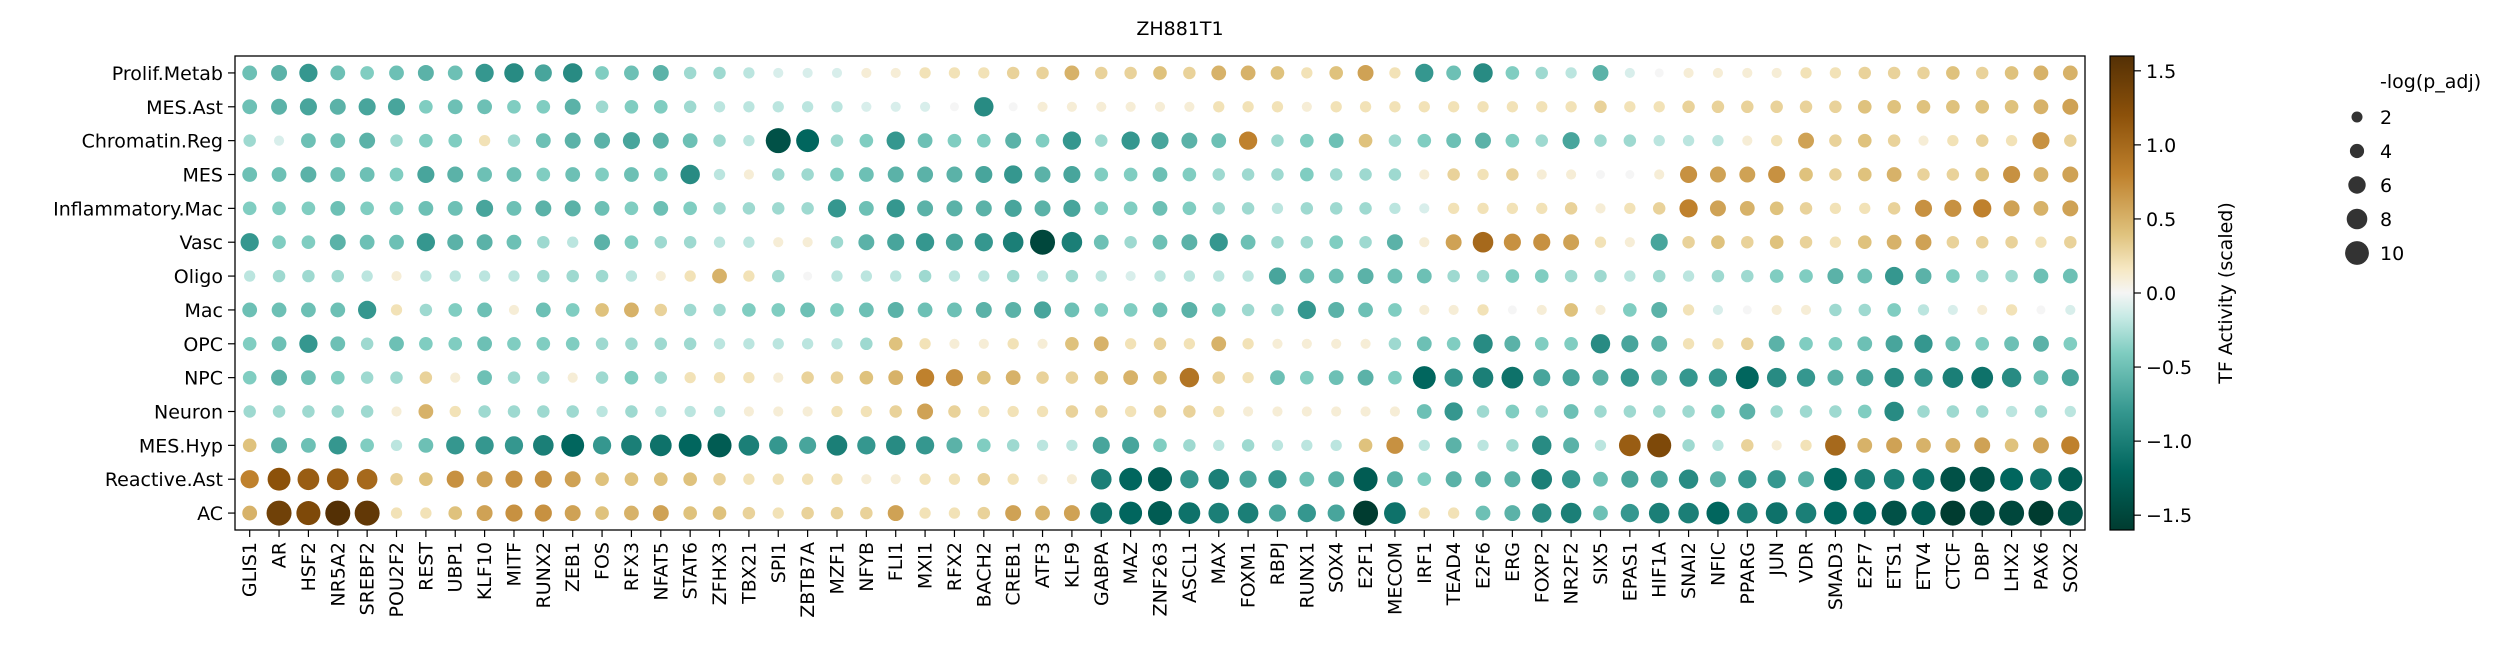 The width and height of the screenshot is (2520, 660). Describe the element at coordinates (1248, 208) in the screenshot. I see `dot-inflammatory-mac-foxm1` at that location.